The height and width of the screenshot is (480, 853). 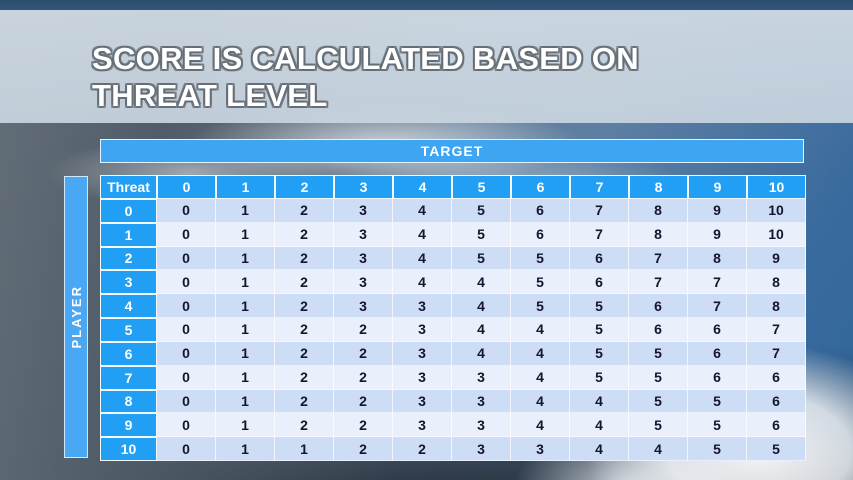 What do you see at coordinates (776, 210) in the screenshot?
I see `score-cell-r0-c10: 10` at bounding box center [776, 210].